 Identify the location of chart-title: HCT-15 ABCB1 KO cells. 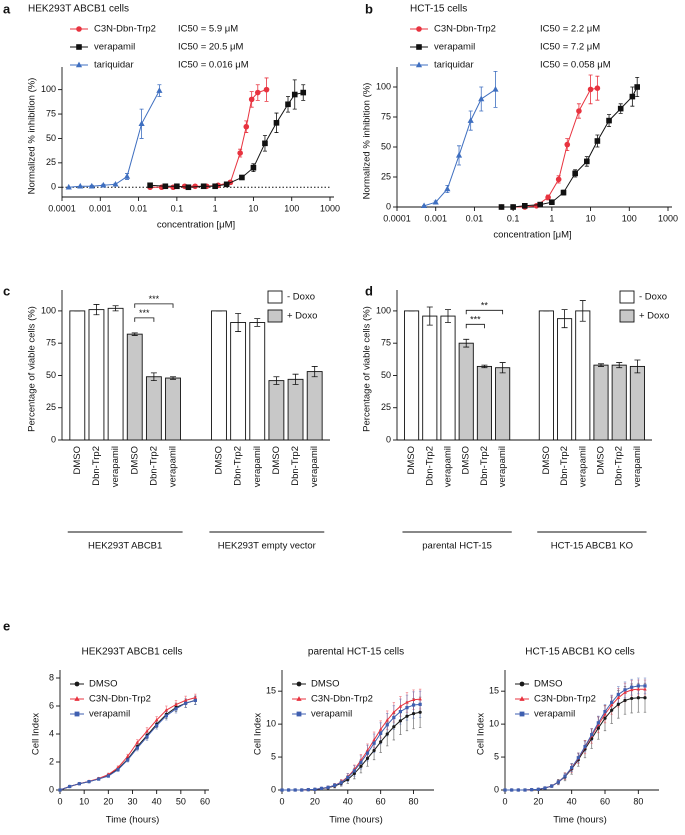
(579, 652).